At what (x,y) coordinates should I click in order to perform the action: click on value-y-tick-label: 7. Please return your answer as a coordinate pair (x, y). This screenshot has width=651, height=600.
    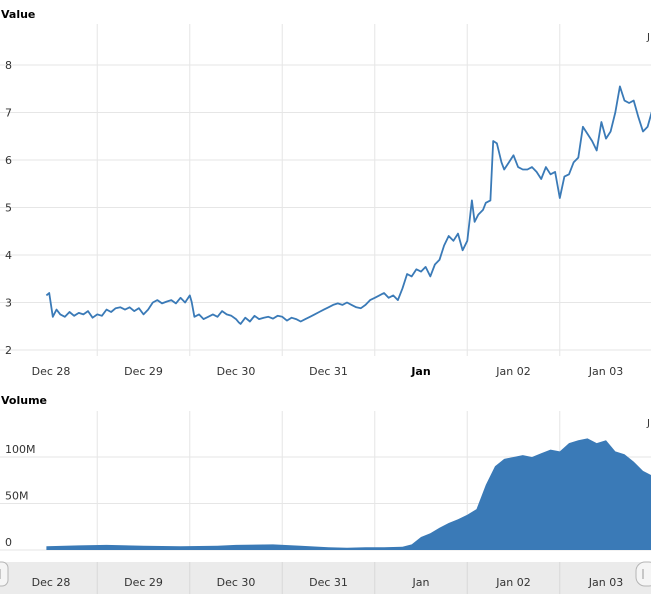
    Looking at the image, I should click on (8, 113).